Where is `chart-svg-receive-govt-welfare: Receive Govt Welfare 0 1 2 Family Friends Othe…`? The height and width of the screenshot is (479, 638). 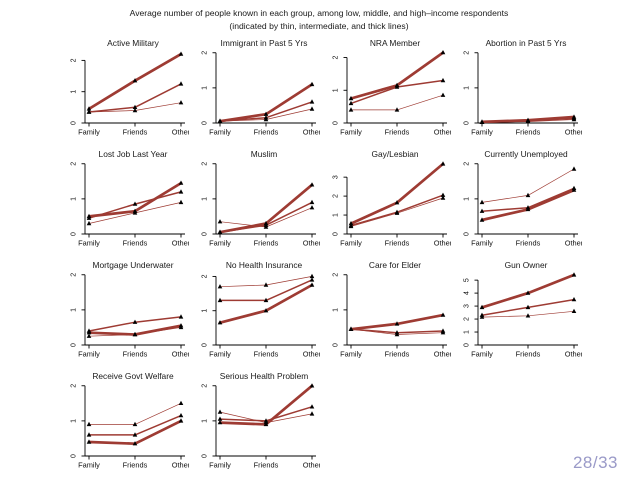 chart-svg-receive-govt-welfare: Receive Govt Welfare 0 1 2 Family Friends Othe… is located at coordinates (130, 420).